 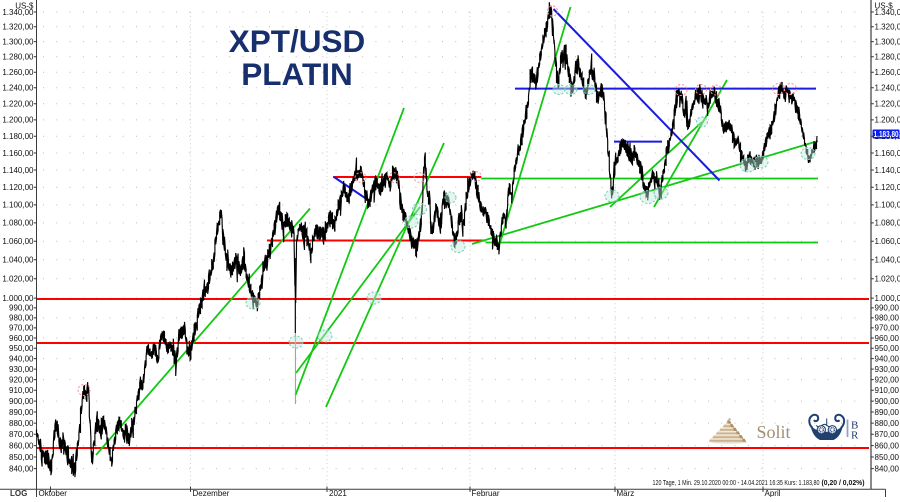 I want to click on svg-text: 1.180,00, so click(x=18, y=136).